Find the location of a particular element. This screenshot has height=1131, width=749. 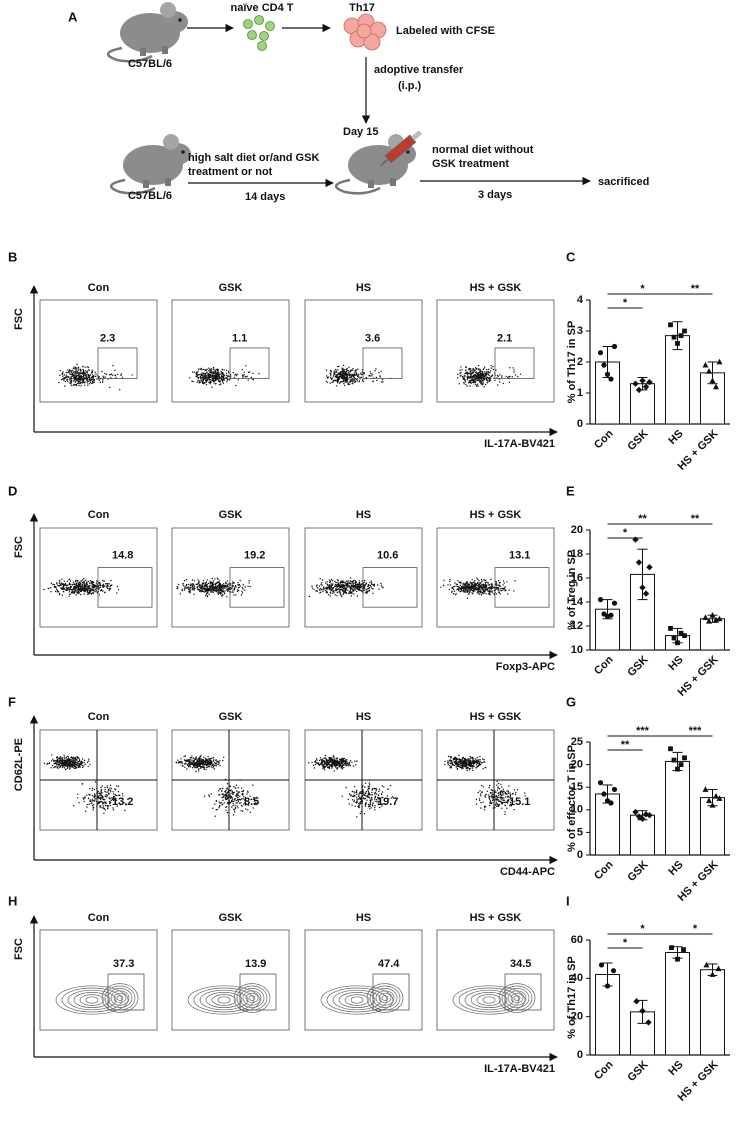

y-axis-label: CD62L-PE is located at coordinates (19, 764).